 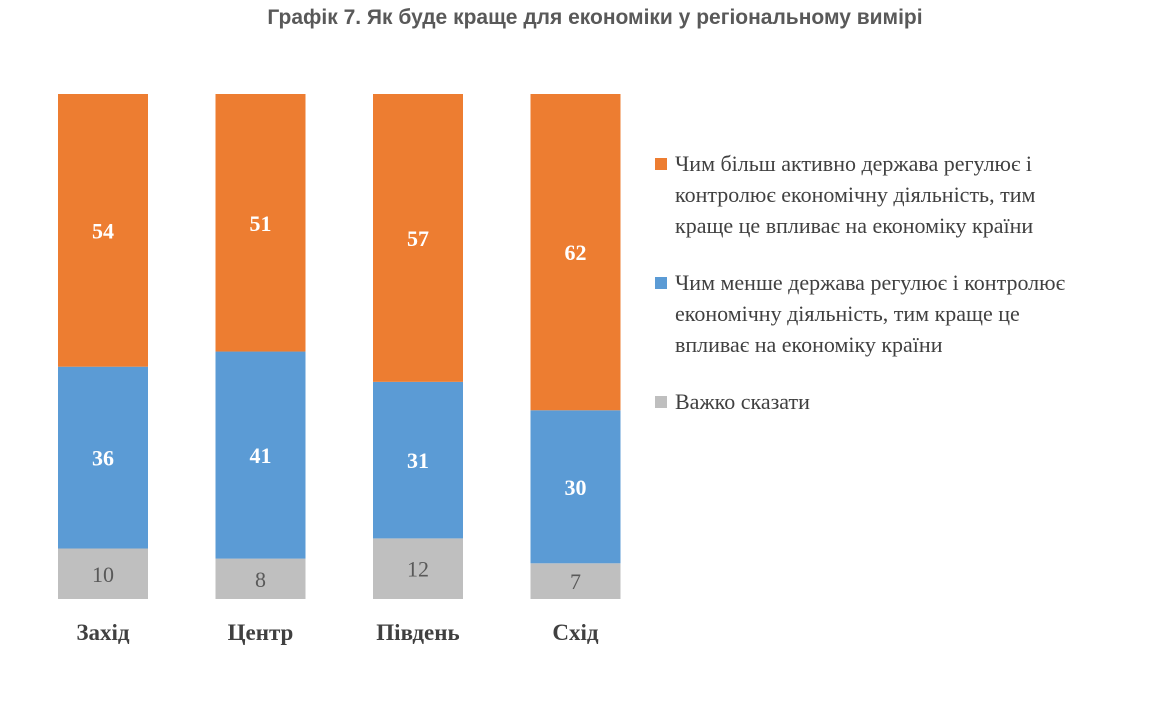 I want to click on data-label-1-2: 51, so click(x=261, y=223).